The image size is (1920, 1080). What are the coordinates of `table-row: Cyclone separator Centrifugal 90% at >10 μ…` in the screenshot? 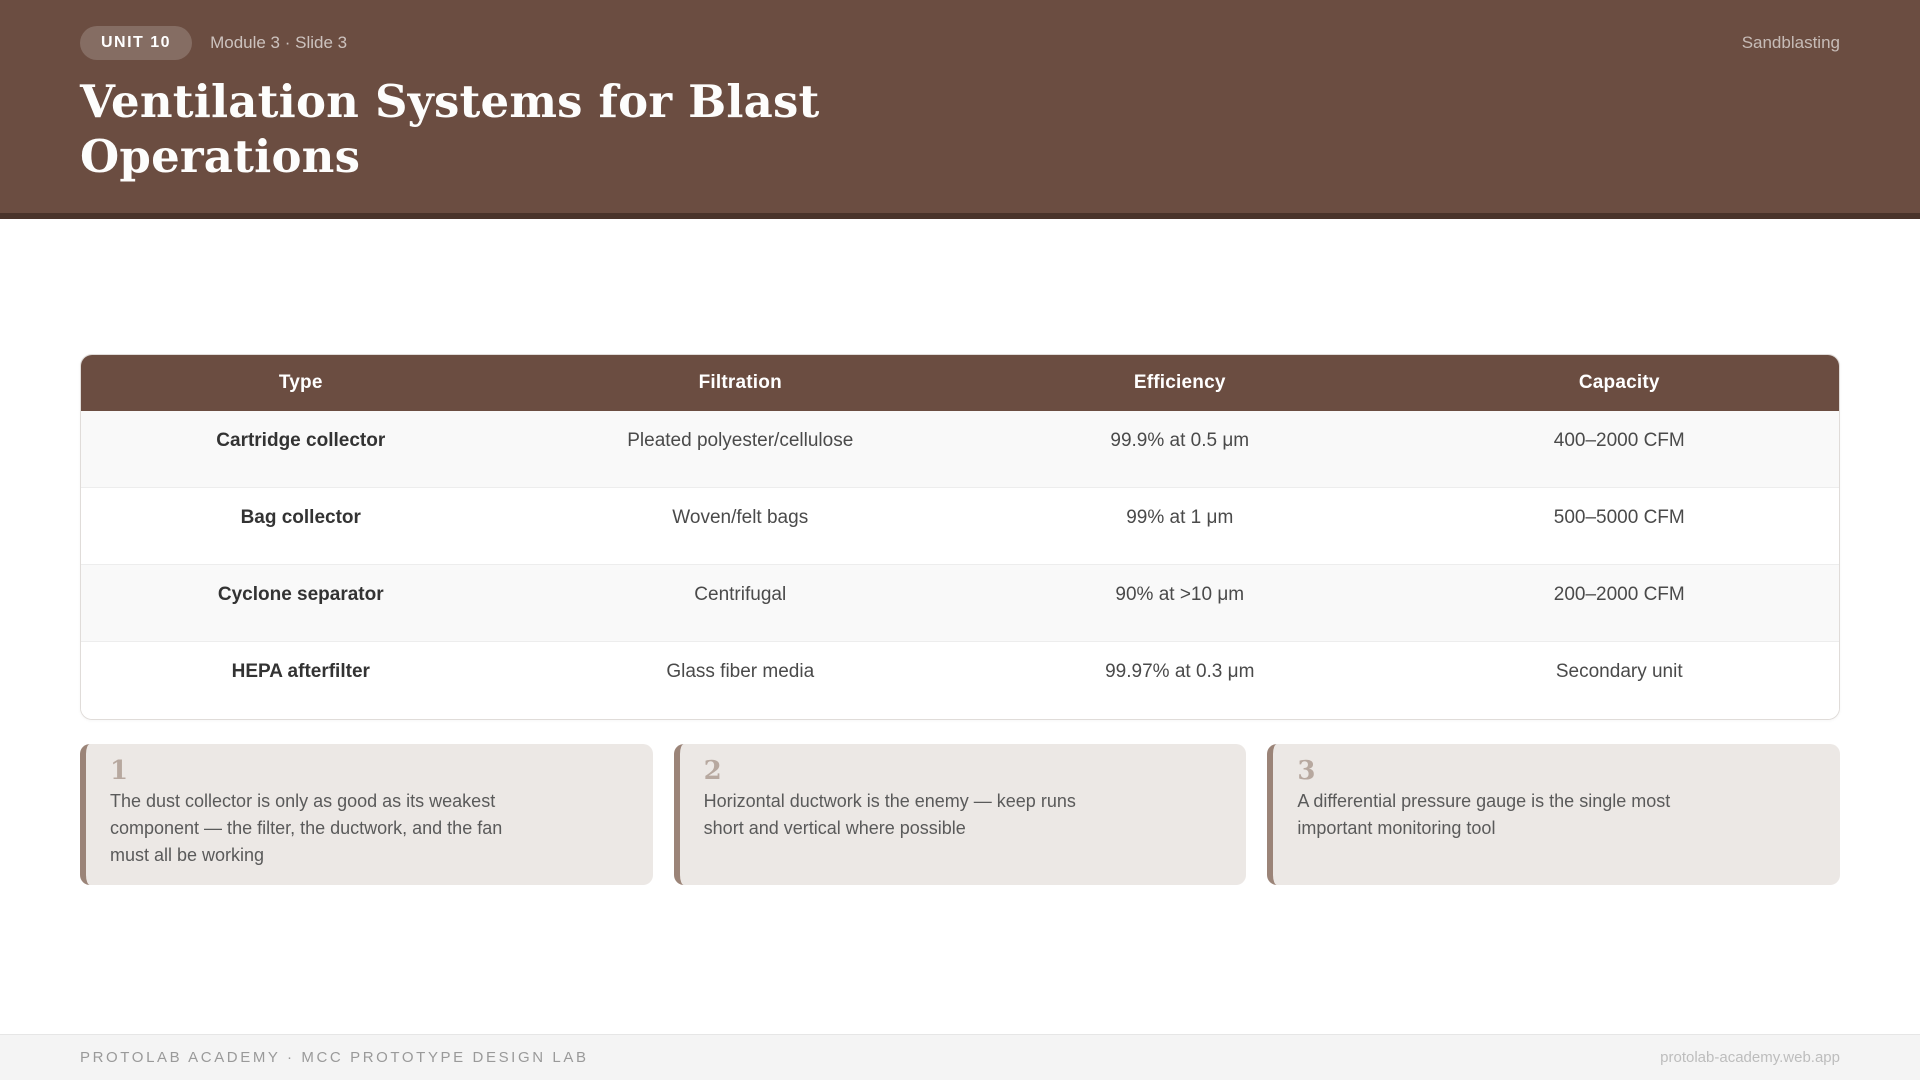 It's located at (960, 603).